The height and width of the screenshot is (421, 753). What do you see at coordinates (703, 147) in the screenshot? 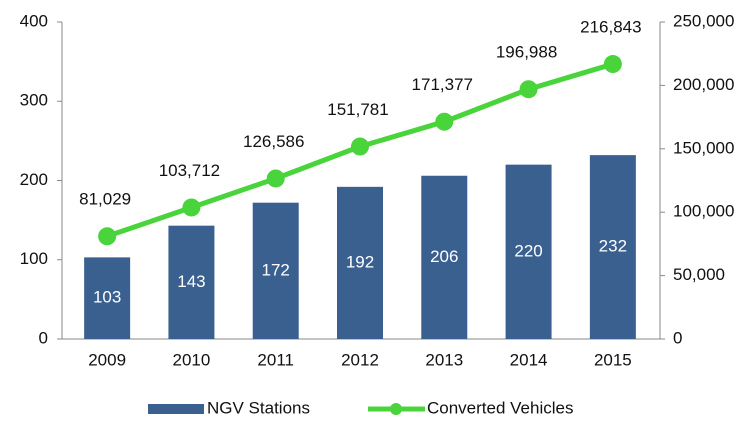
I see `y2-tick-label: 150,000` at bounding box center [703, 147].